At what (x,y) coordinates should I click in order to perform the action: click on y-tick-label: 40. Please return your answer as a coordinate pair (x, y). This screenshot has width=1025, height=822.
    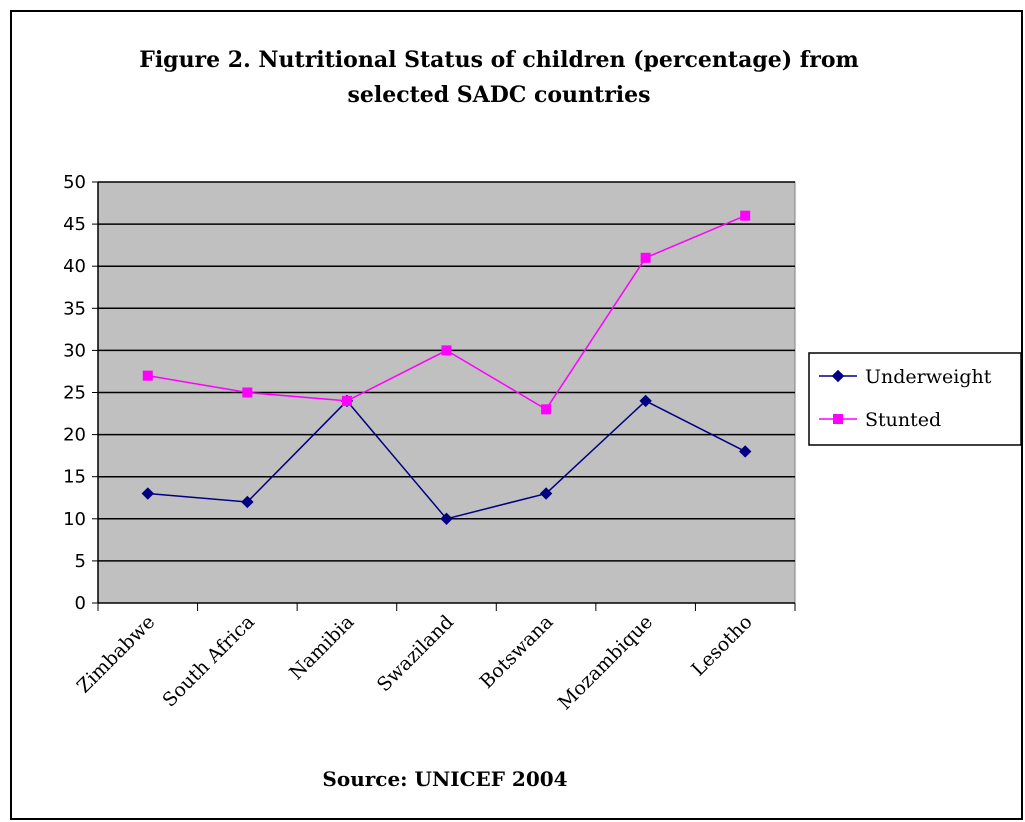
    Looking at the image, I should click on (74, 266).